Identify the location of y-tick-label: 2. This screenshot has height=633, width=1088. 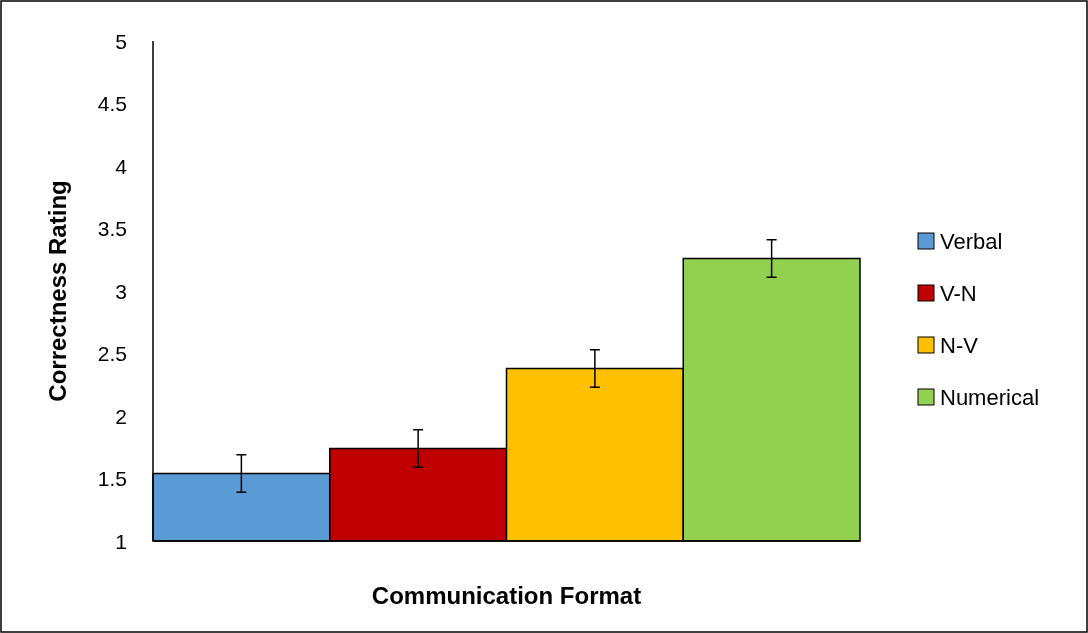
(121, 416).